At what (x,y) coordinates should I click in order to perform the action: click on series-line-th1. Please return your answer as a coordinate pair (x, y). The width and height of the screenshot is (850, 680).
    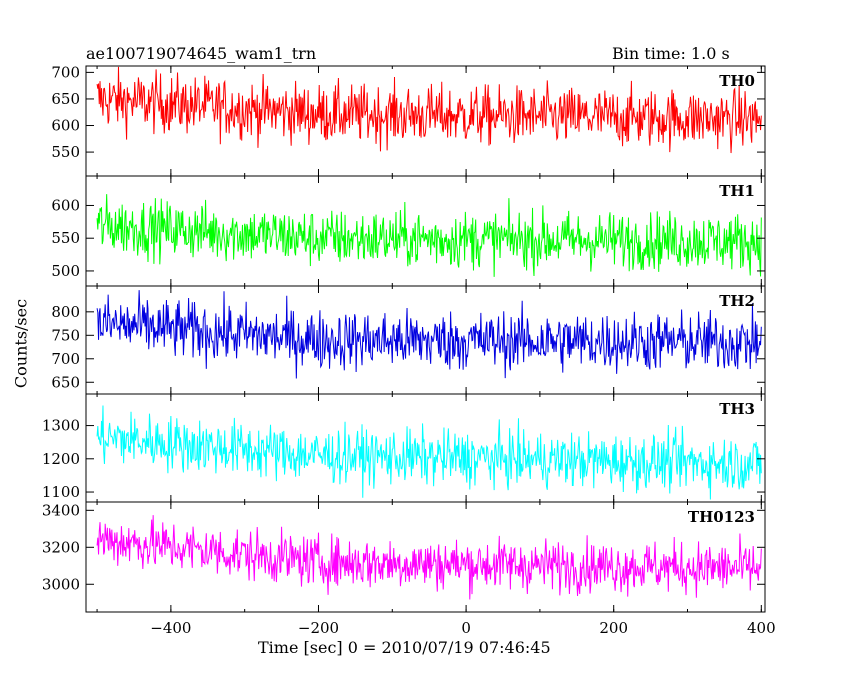
    Looking at the image, I should click on (429, 235).